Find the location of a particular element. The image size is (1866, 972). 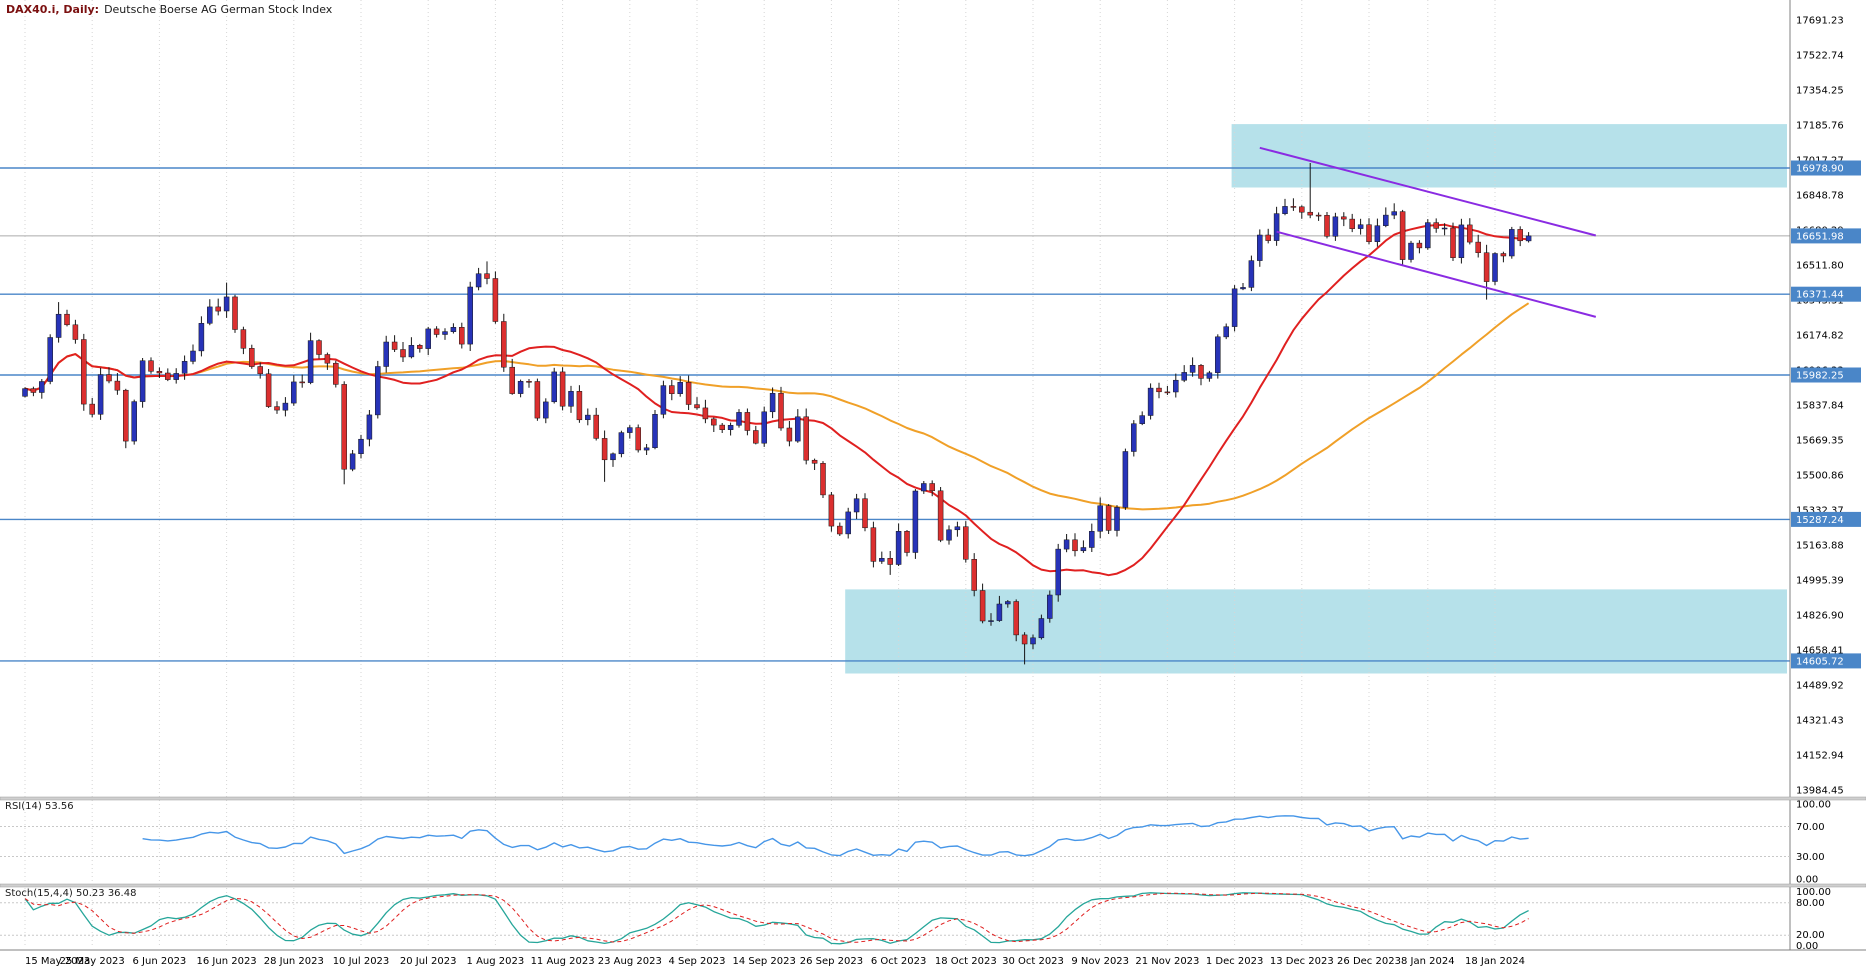

price-axis-label: 16848.78 is located at coordinates (1820, 196).